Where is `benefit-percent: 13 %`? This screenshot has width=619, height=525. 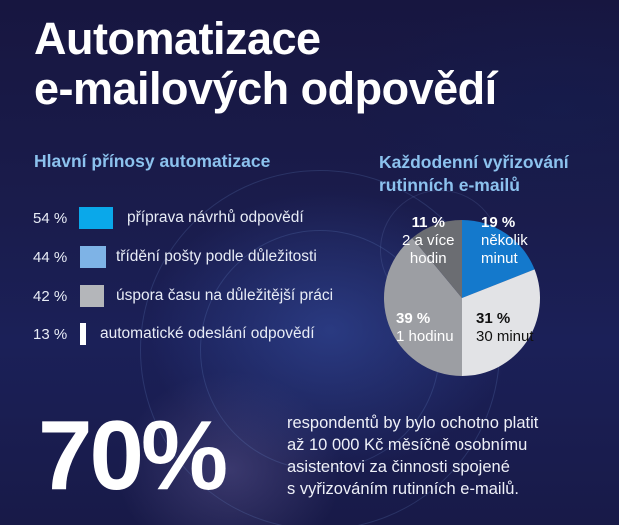
benefit-percent: 13 % is located at coordinates (50, 334).